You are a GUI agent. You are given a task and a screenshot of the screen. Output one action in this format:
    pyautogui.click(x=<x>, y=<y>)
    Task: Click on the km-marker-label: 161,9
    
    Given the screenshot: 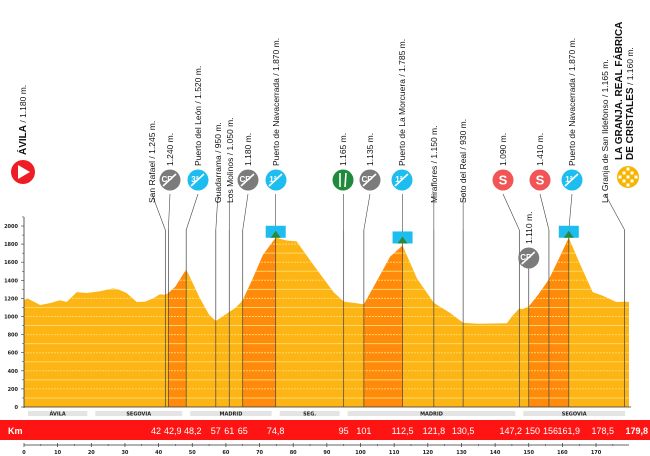 What is the action you would take?
    pyautogui.click(x=569, y=431)
    